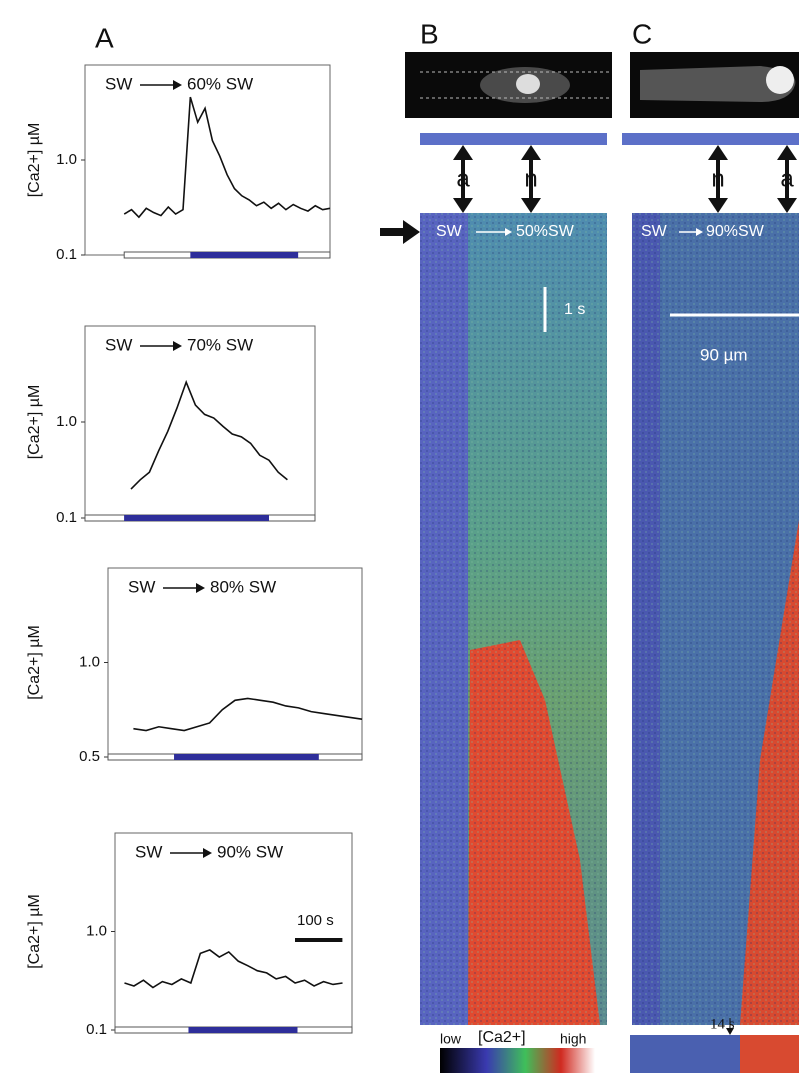 The height and width of the screenshot is (1073, 799). I want to click on panel-label: B, so click(429, 33).